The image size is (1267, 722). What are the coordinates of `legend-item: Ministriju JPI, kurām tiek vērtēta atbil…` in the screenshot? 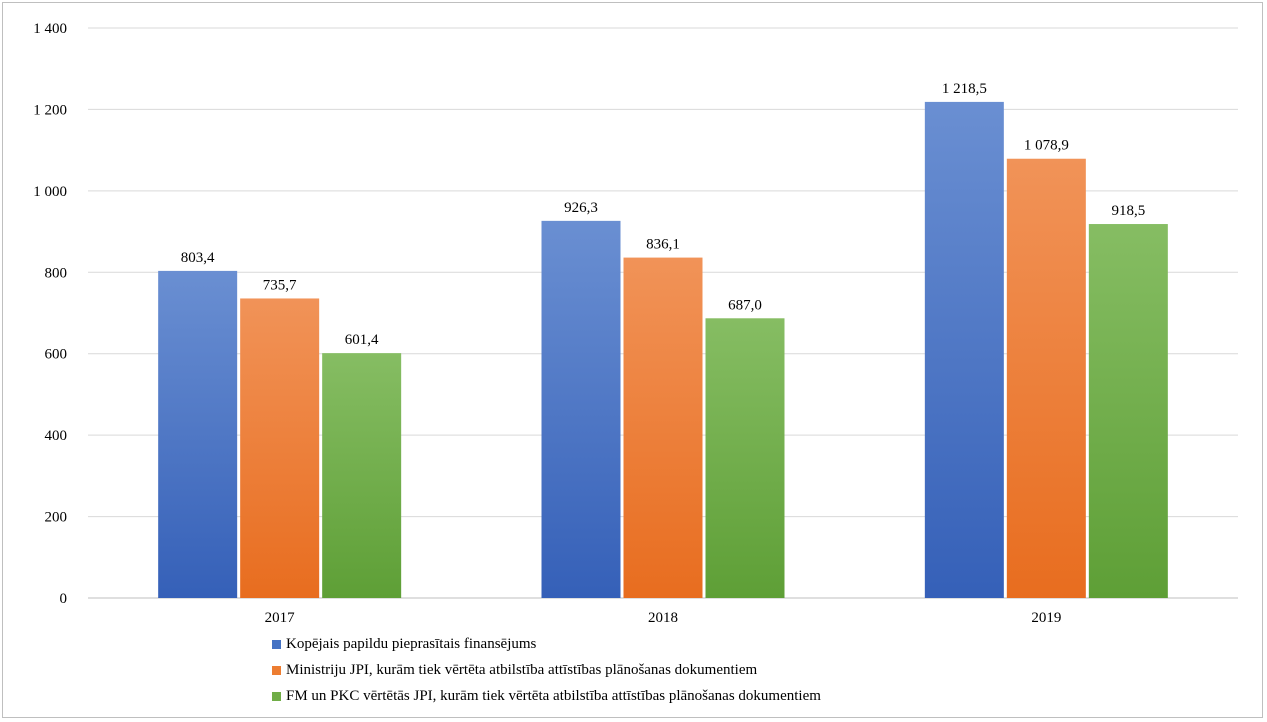 It's located at (546, 670).